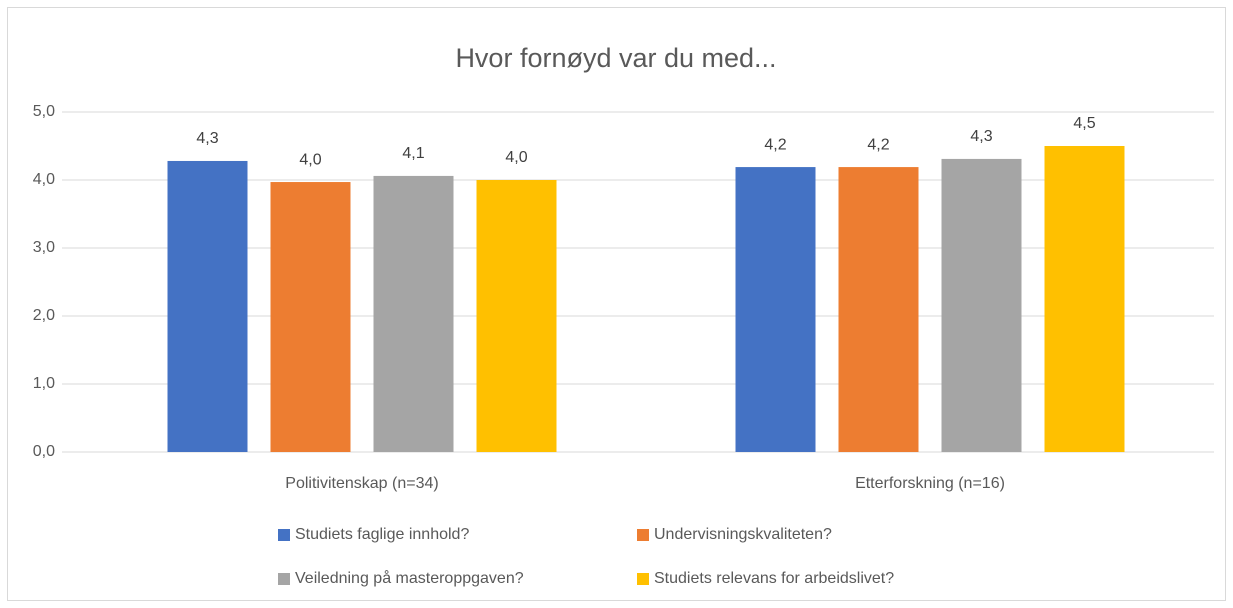 The image size is (1233, 608). What do you see at coordinates (44, 247) in the screenshot?
I see `y-tick-label: 3,0` at bounding box center [44, 247].